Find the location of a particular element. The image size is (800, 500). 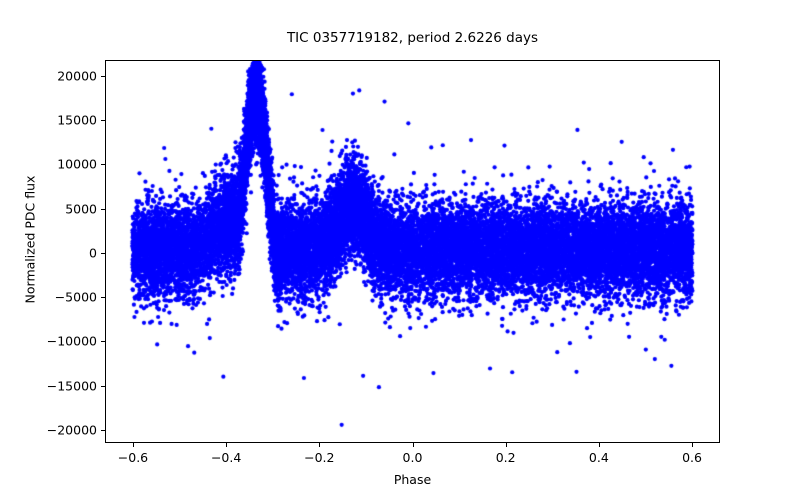

y-tick-label: −5000 is located at coordinates (75, 297).